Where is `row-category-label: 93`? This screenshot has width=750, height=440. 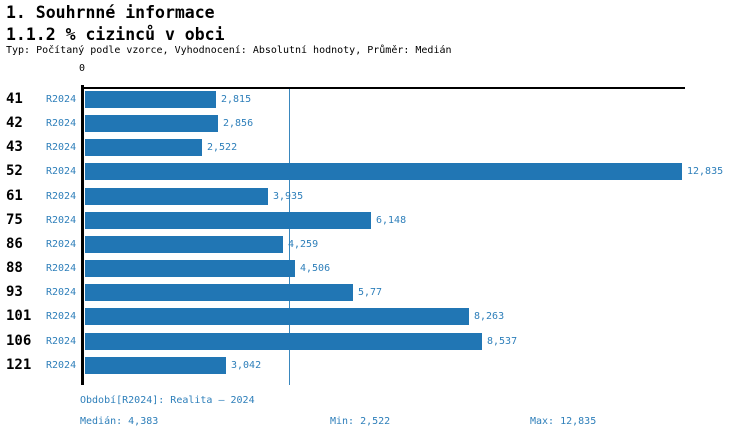
row-category-label: 93 is located at coordinates (14, 292).